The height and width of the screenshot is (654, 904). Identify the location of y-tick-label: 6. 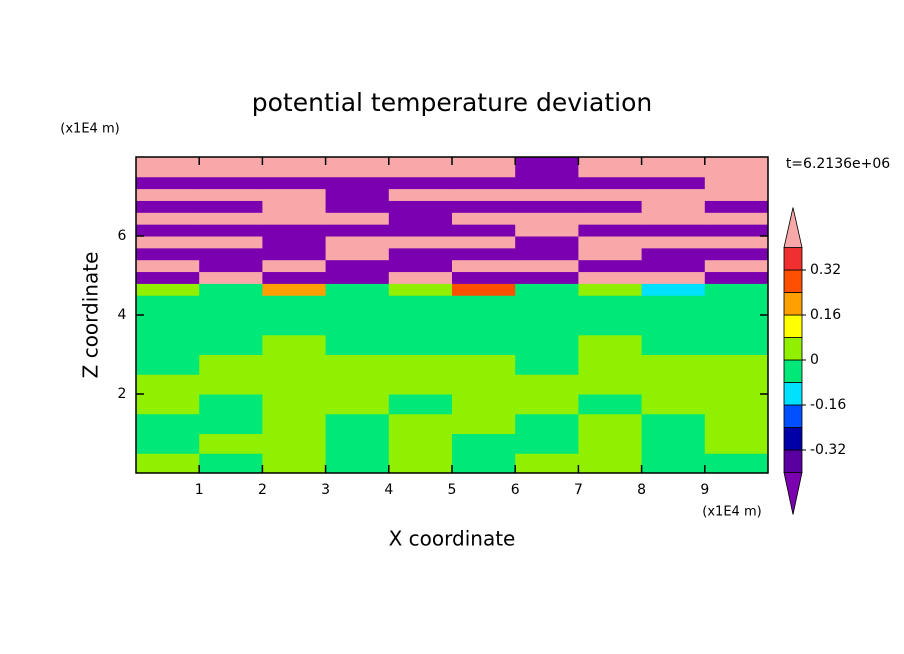
(122, 236).